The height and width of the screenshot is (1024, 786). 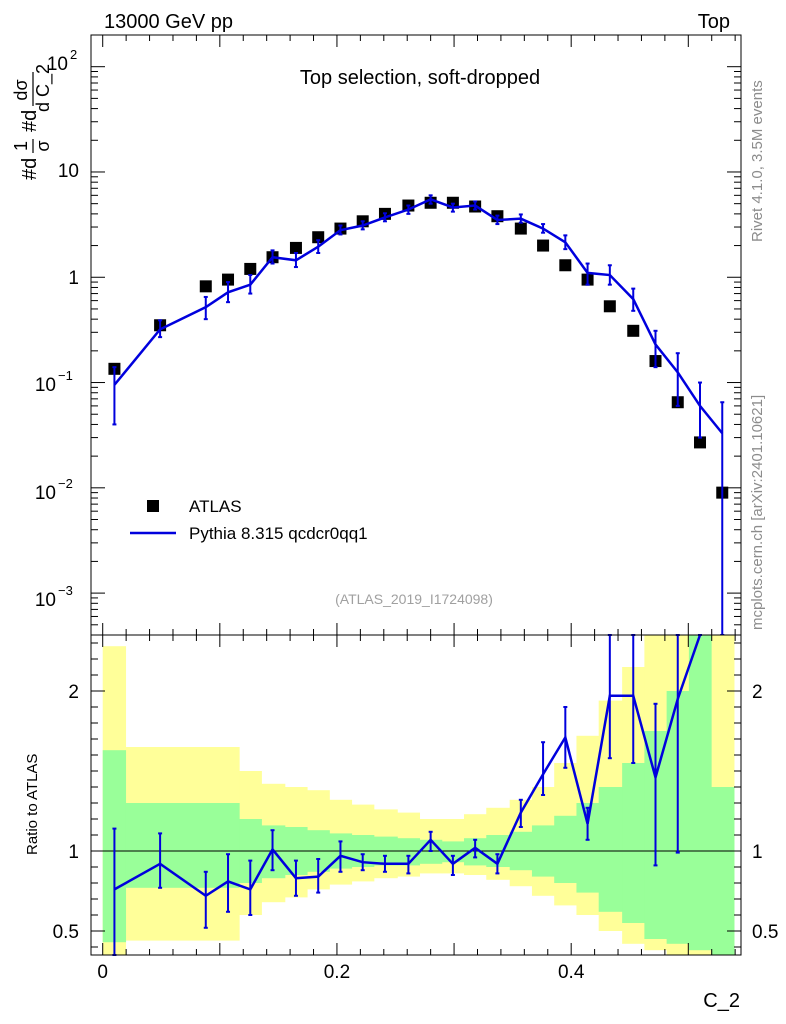 I want to click on legend: ATLAS Pythia 8.315 qcdcr0qq1, so click(x=249, y=520).